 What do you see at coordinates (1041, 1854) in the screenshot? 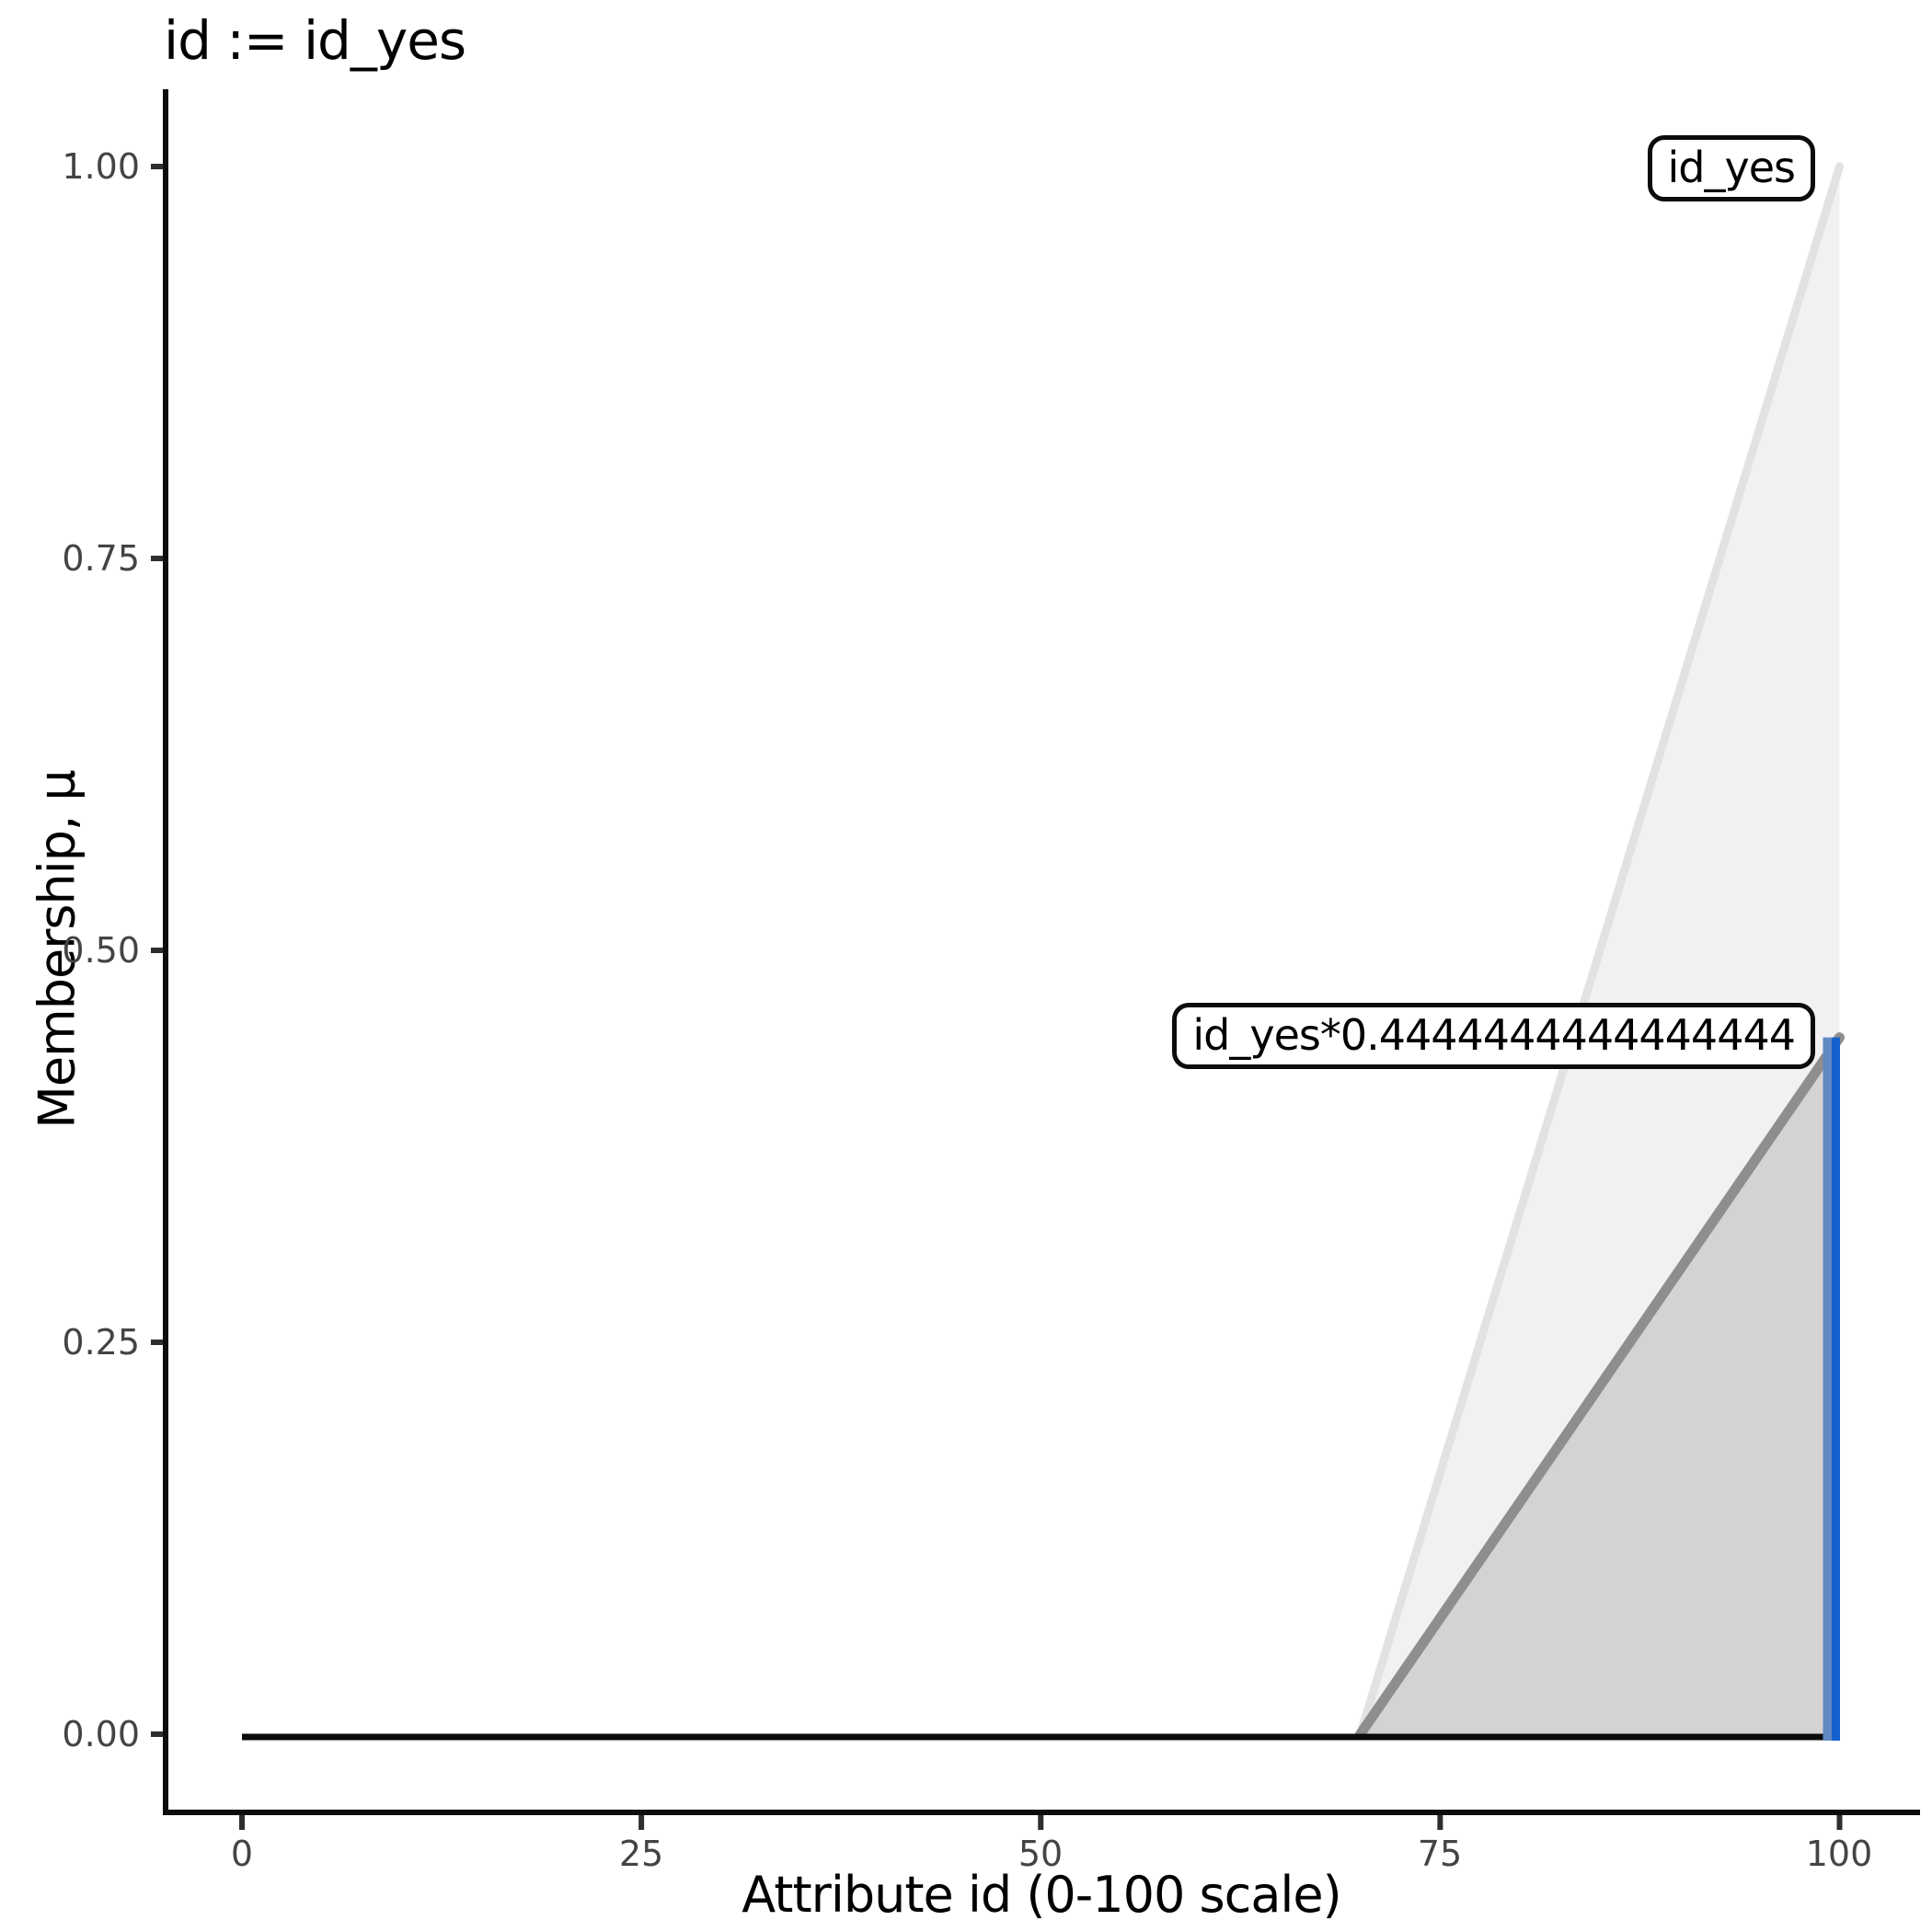
I see `x-tick-label: 50` at bounding box center [1041, 1854].